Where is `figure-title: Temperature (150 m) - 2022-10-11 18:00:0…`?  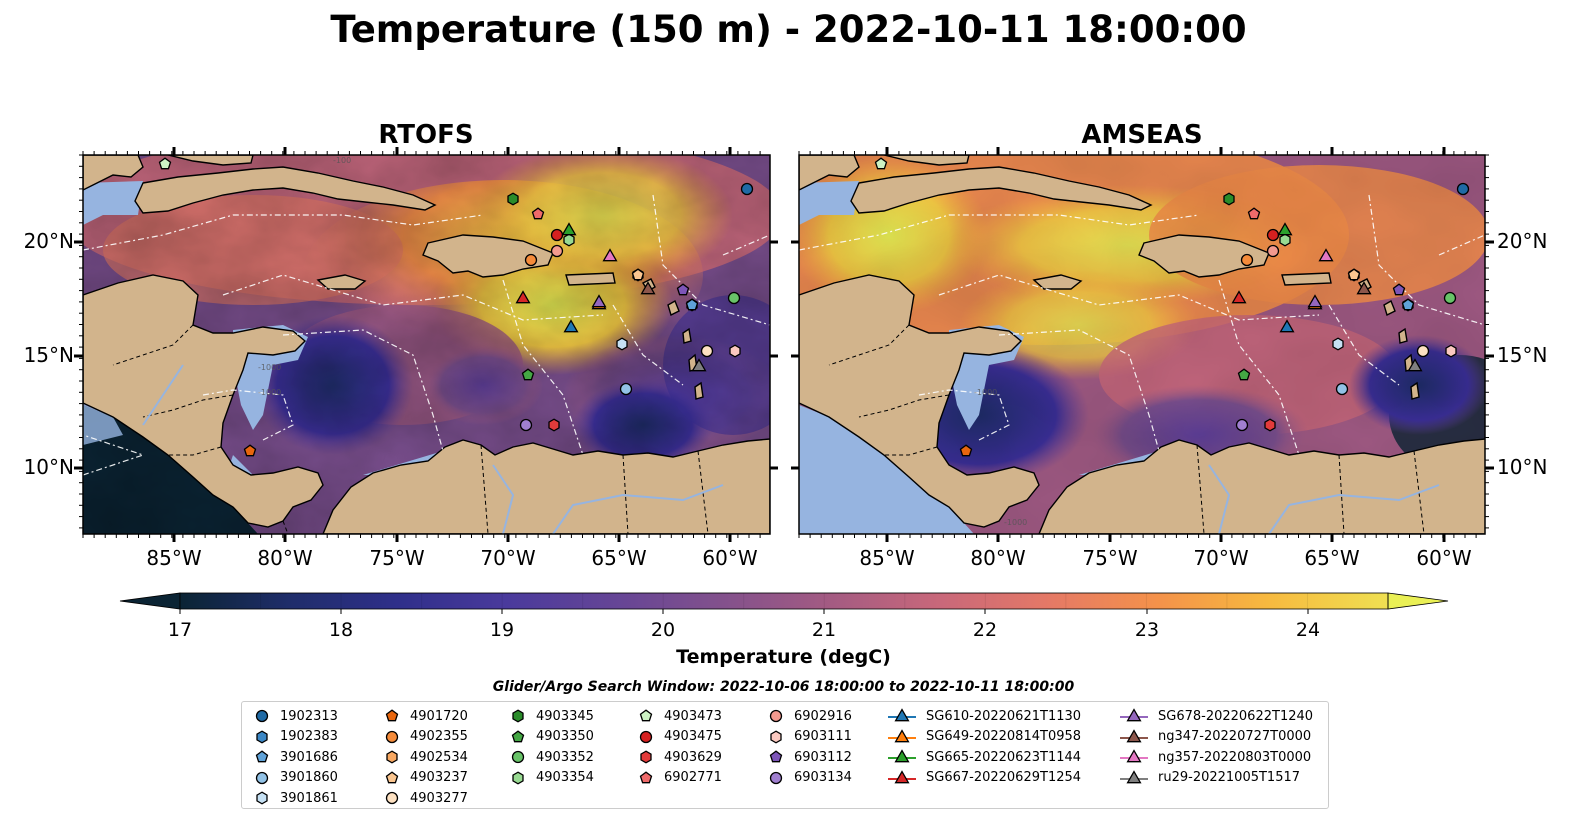
figure-title: Temperature (150 m) - 2022-10-11 18:00:0… is located at coordinates (788, 29).